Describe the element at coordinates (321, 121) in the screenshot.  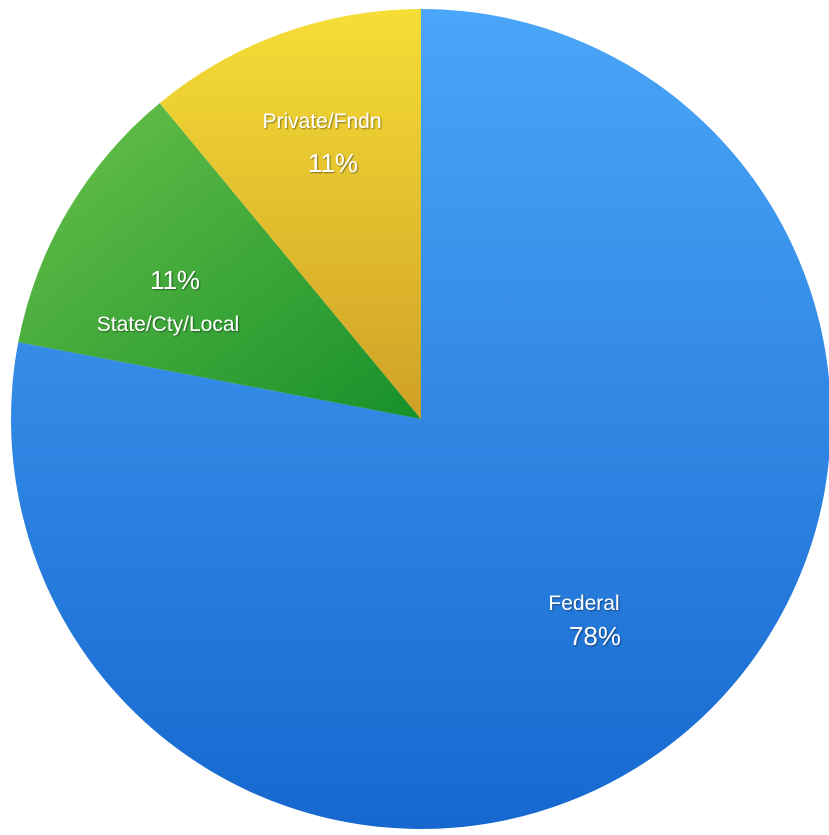
I see `private-label: Private/Fndn` at that location.